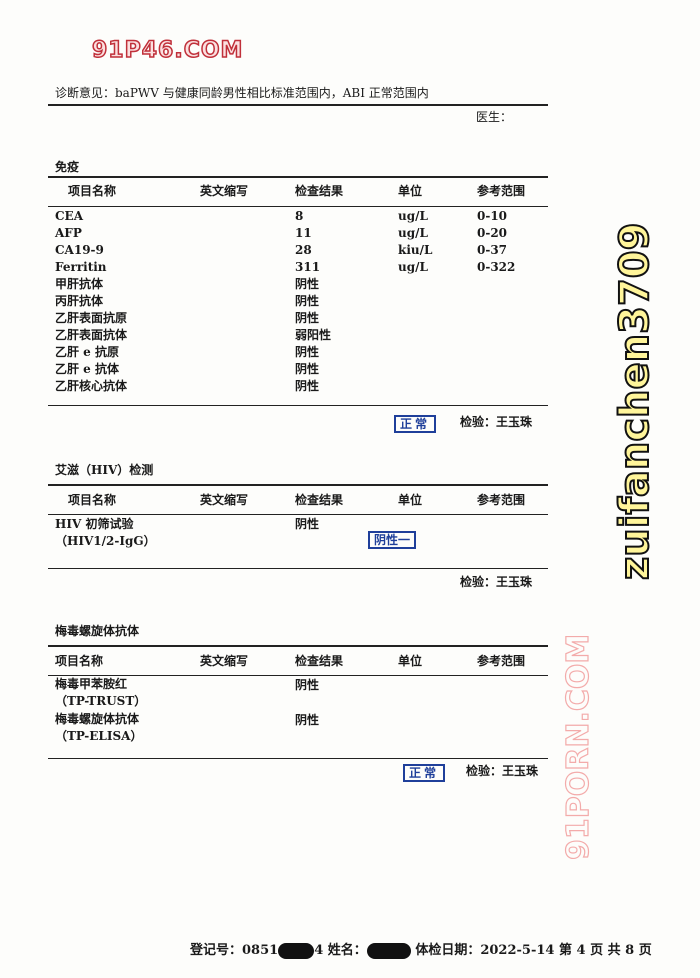 The height and width of the screenshot is (978, 700). I want to click on page-number: 第 4 页, so click(581, 950).